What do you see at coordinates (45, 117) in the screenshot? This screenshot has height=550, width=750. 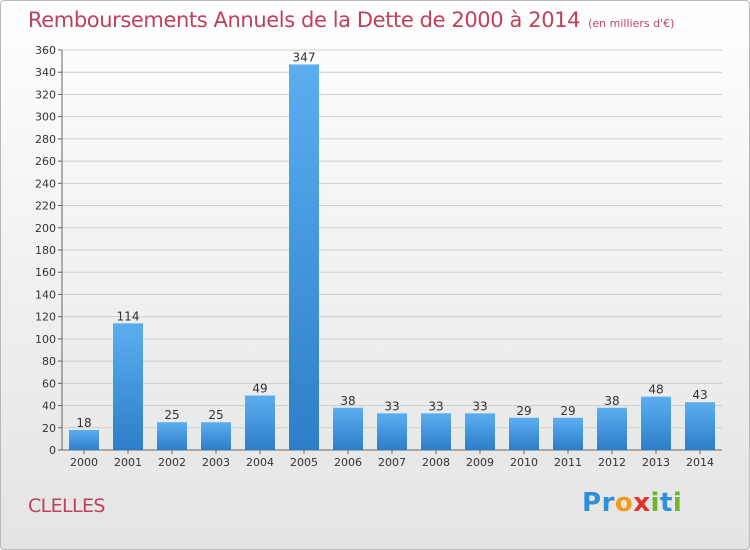 I see `y-tick-label: 300` at bounding box center [45, 117].